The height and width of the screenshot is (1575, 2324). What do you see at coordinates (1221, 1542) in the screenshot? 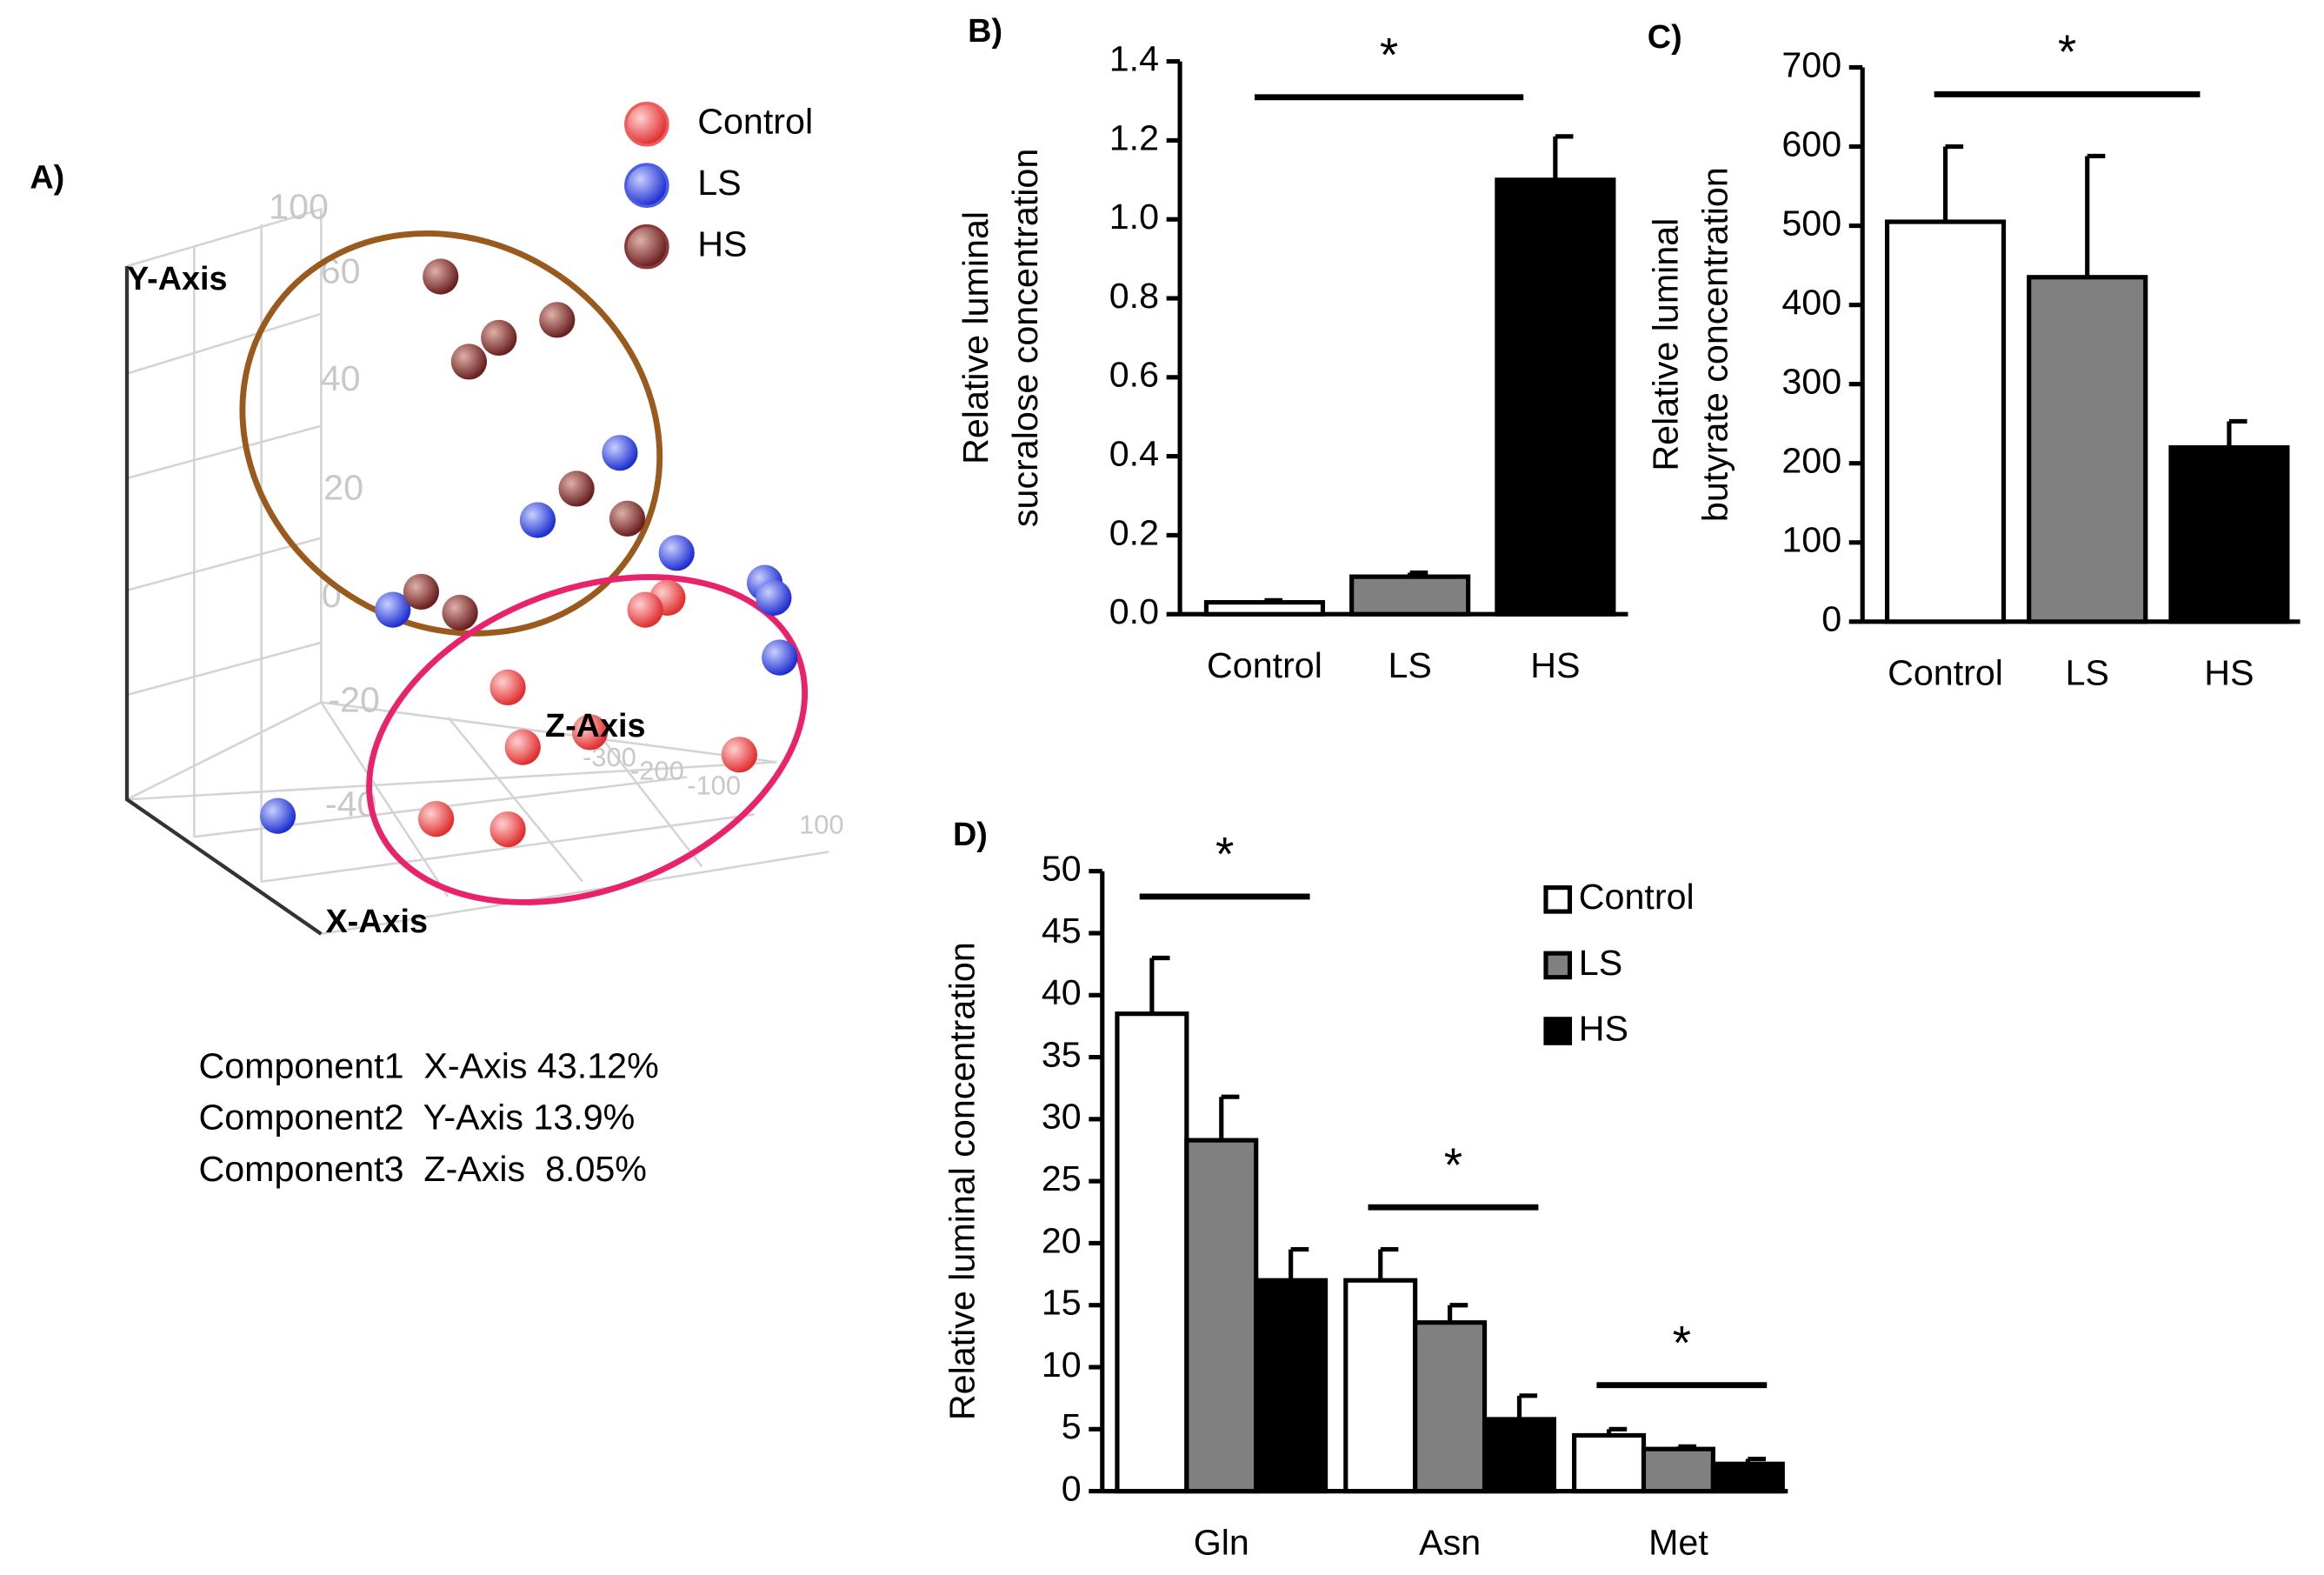
I see `x-tick-label: Gln` at bounding box center [1221, 1542].